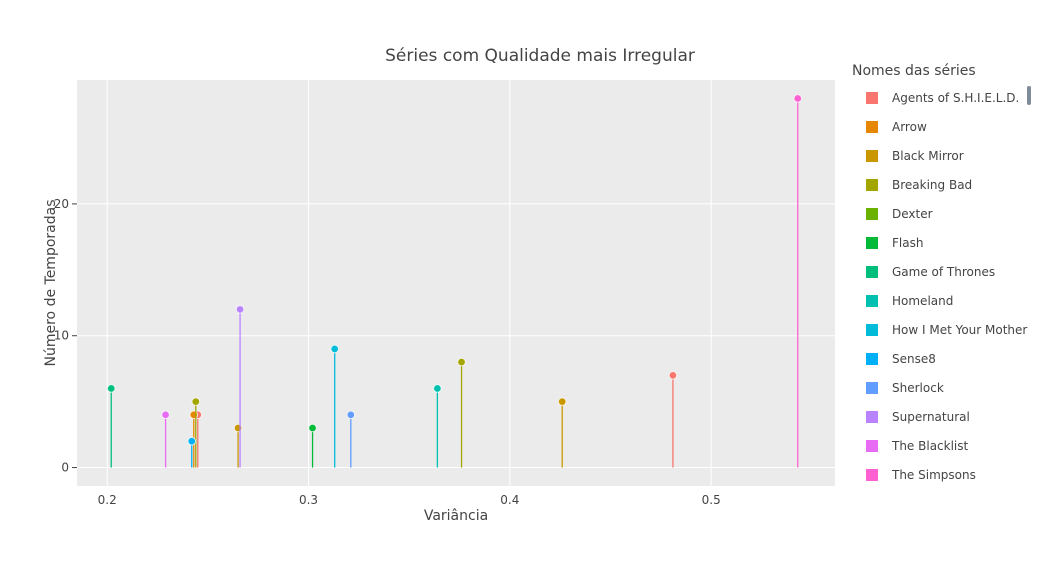 This screenshot has height=567, width=1040. What do you see at coordinates (711, 500) in the screenshot?
I see `x-tick-label: 0.5` at bounding box center [711, 500].